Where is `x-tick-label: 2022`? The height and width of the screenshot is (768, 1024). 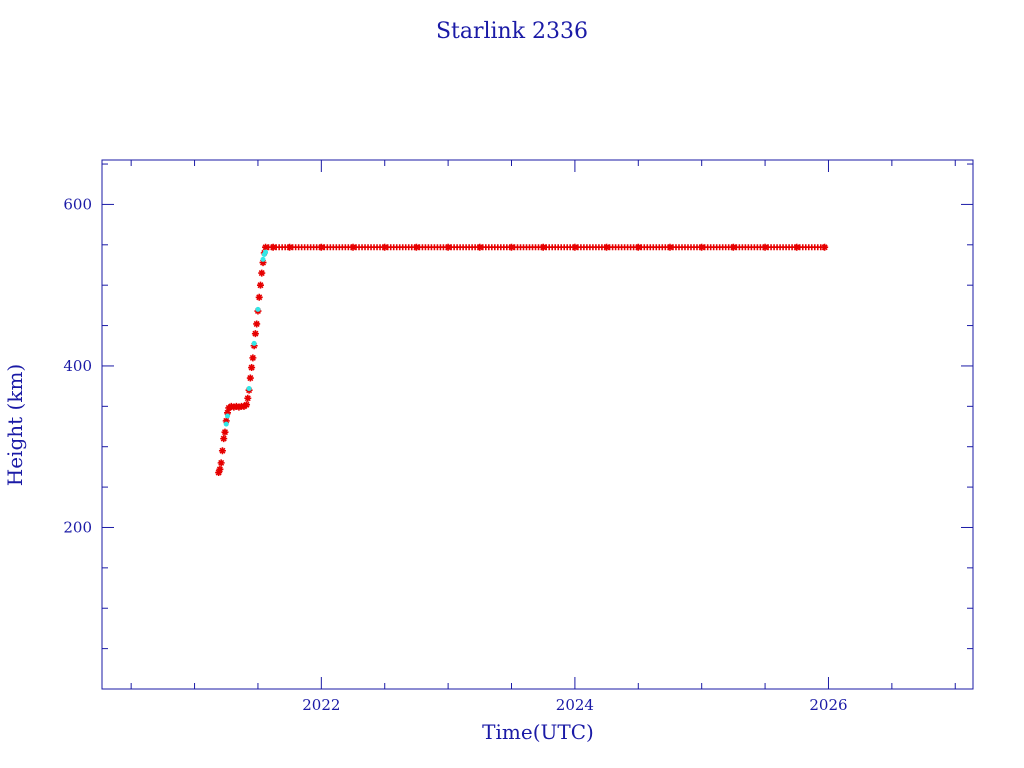
x-tick-label: 2022 is located at coordinates (321, 705).